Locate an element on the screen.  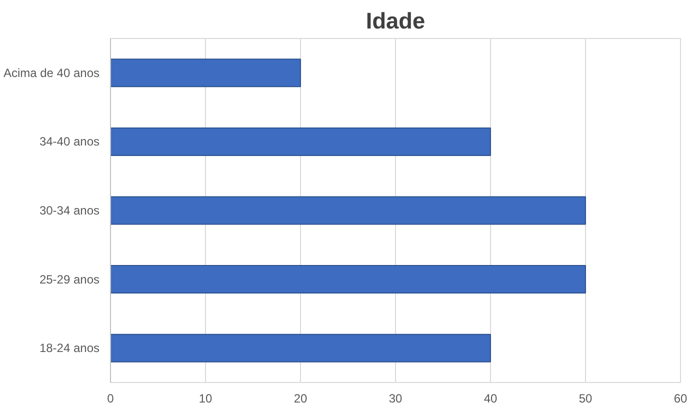
y-tick-label: 34-40 anos is located at coordinates (69, 141).